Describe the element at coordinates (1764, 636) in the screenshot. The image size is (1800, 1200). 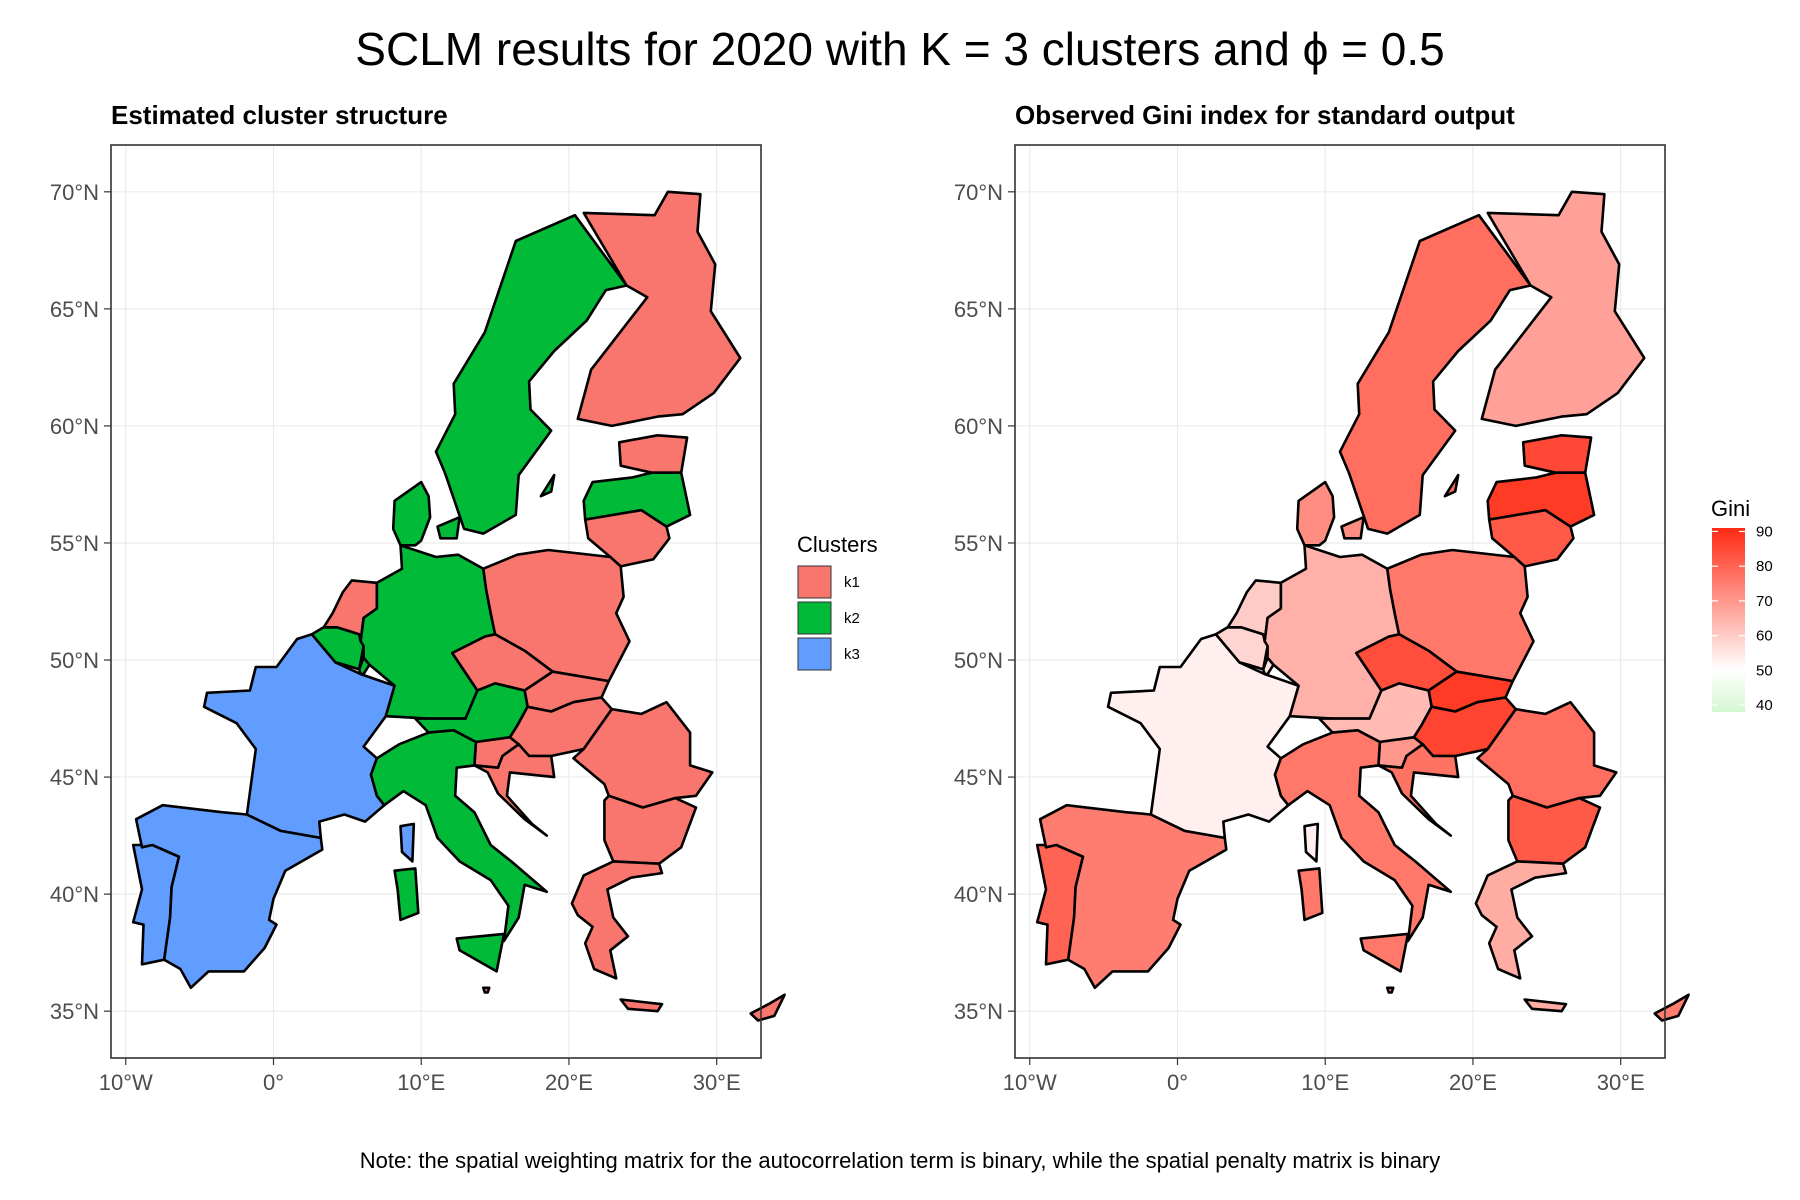
I see `colorbar-label: 60` at that location.